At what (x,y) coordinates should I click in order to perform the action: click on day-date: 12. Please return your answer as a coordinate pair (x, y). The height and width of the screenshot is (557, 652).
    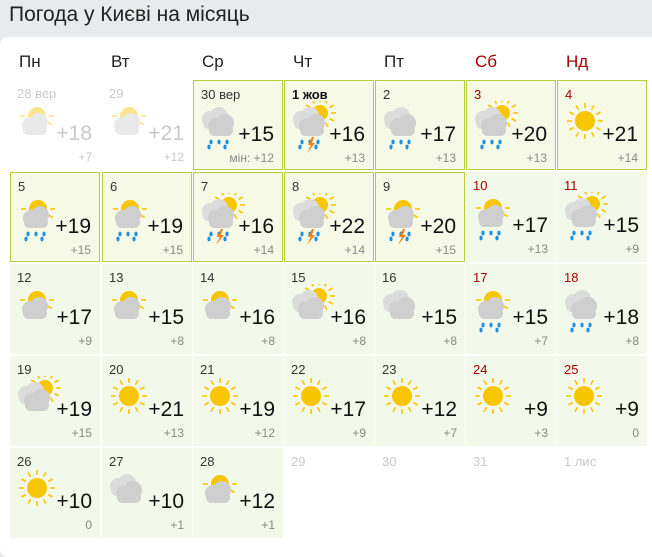
    Looking at the image, I should click on (24, 277).